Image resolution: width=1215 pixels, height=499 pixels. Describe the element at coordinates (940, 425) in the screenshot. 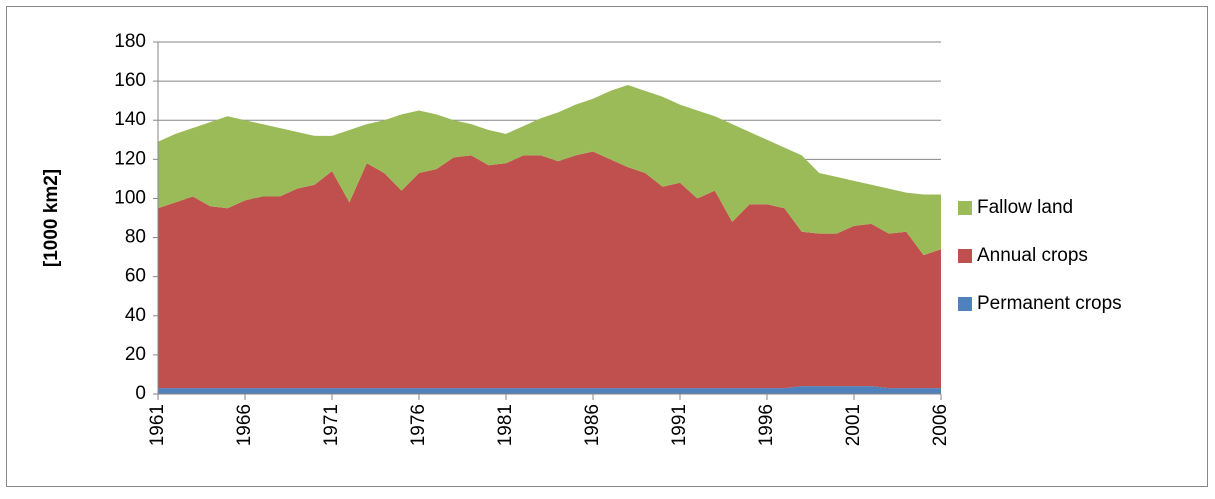

I see `x-tick-label: 2006` at that location.